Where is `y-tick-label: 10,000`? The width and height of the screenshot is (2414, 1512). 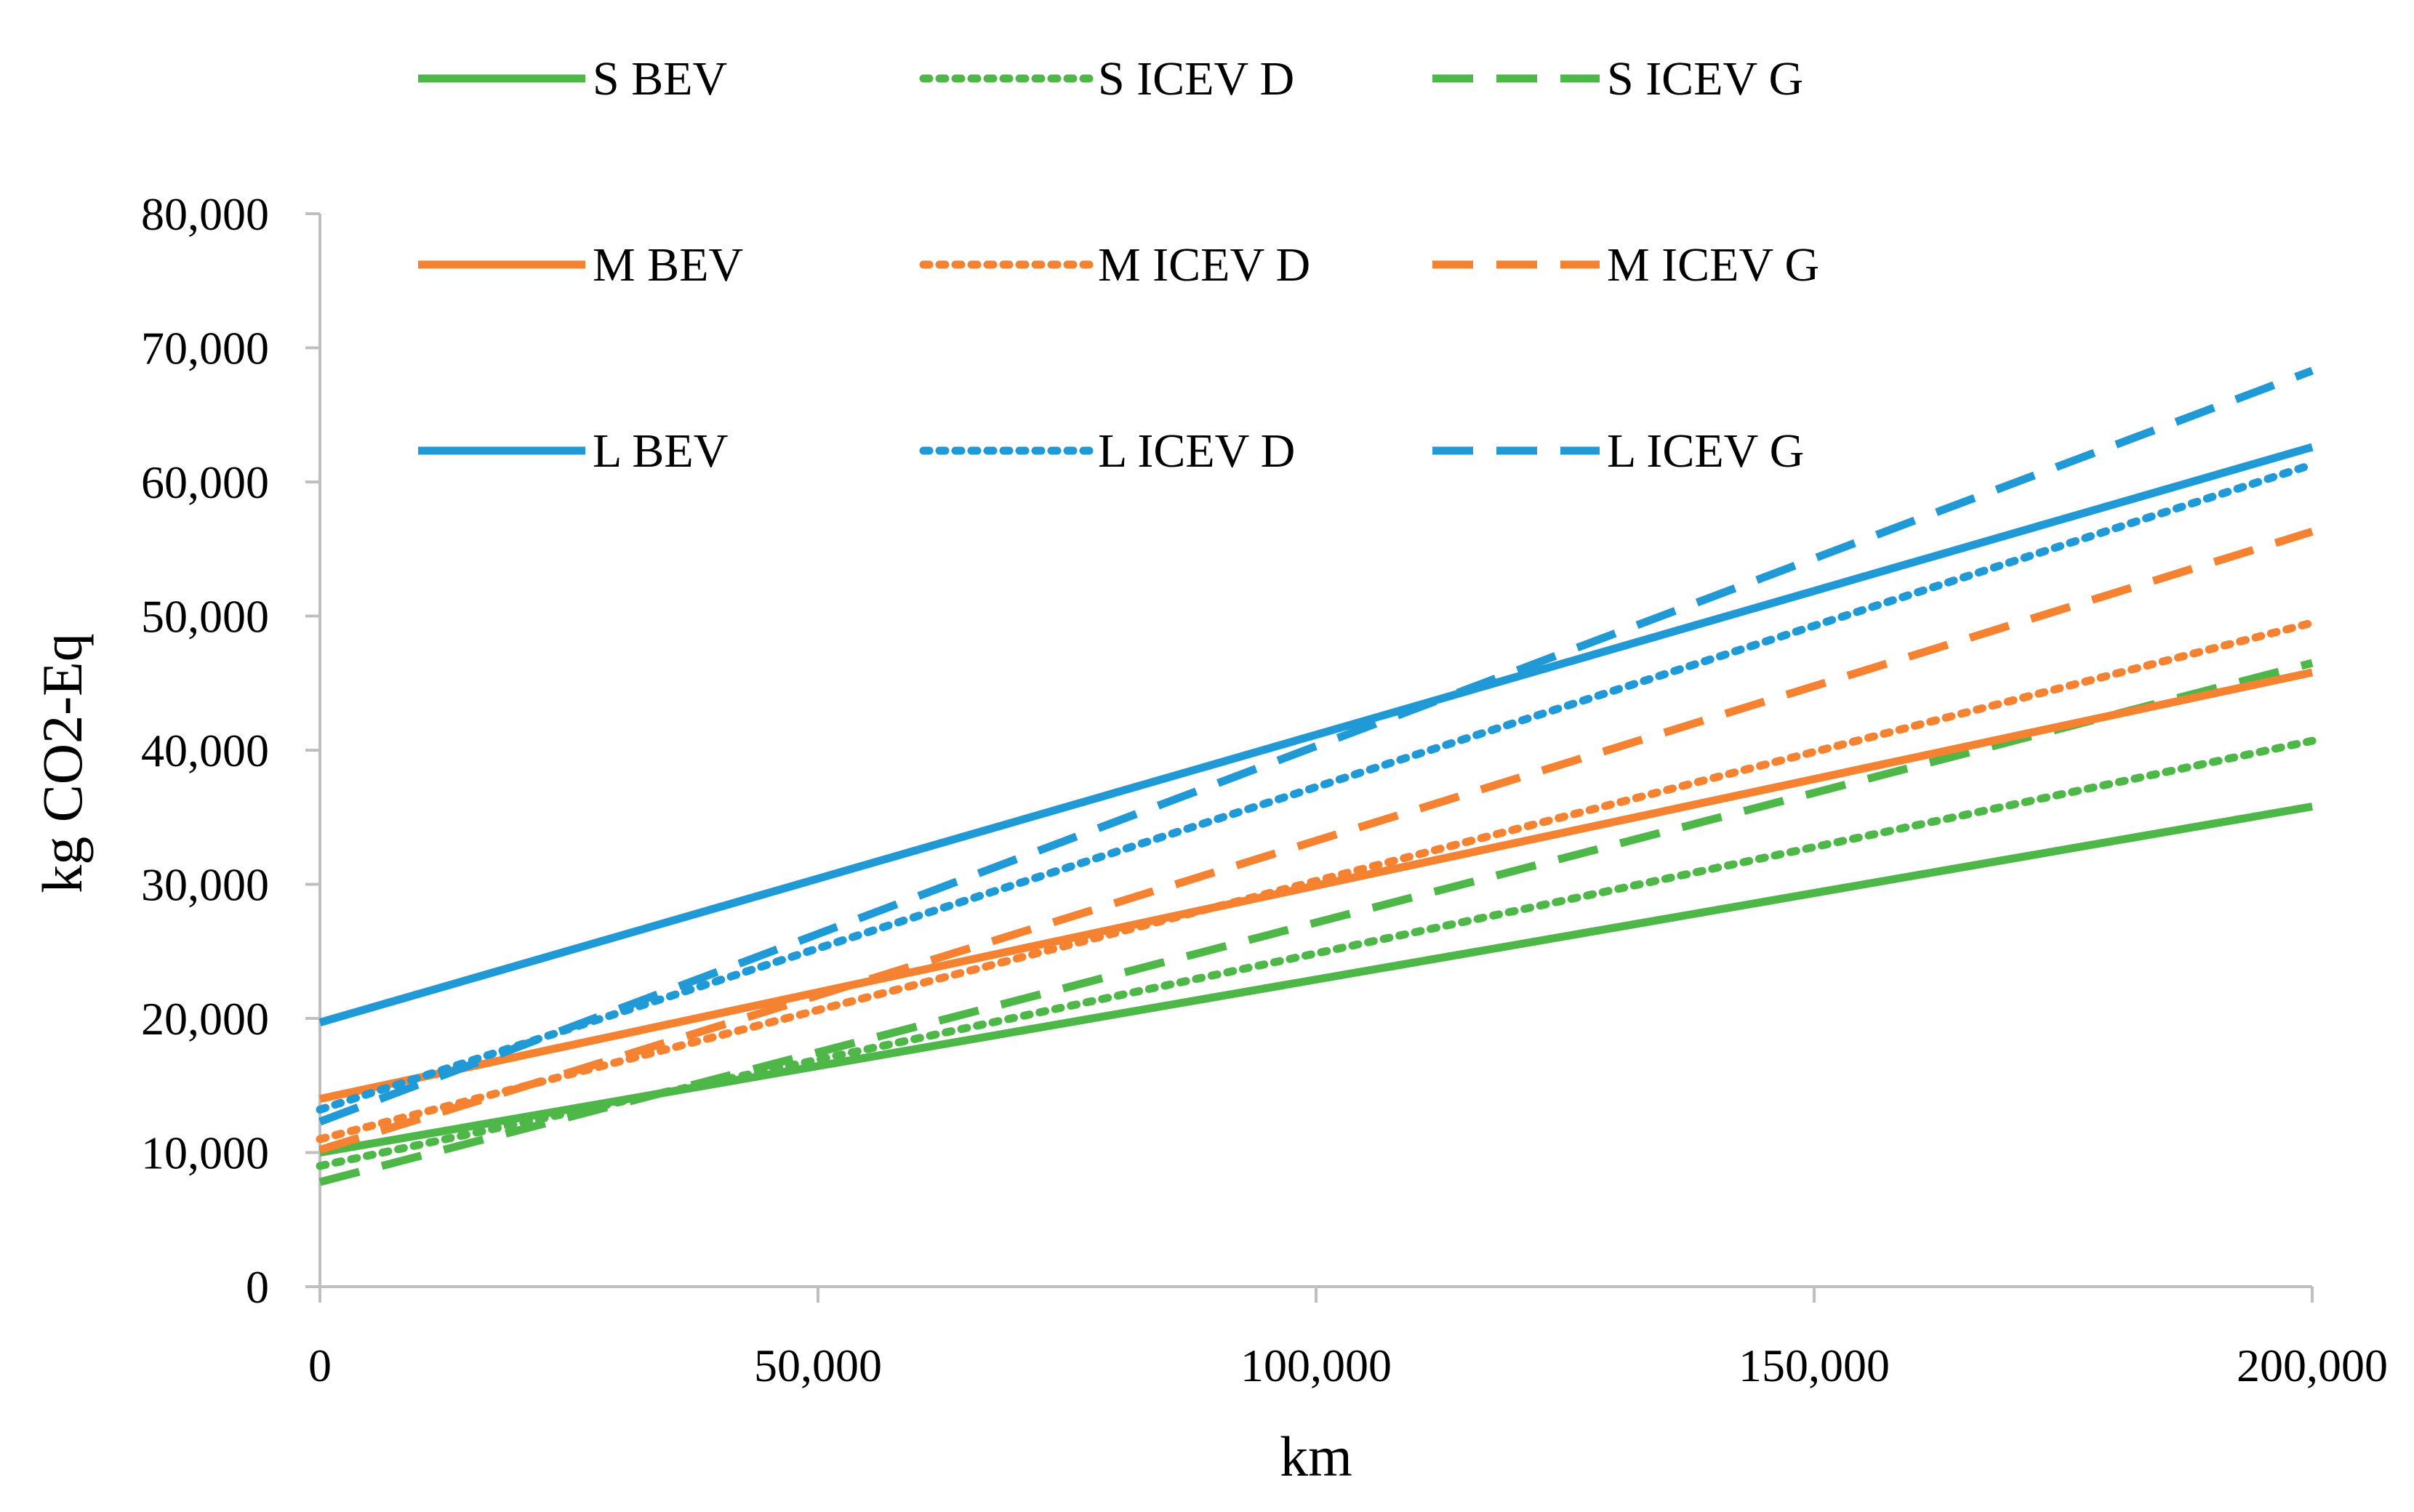 y-tick-label: 10,000 is located at coordinates (205, 1153).